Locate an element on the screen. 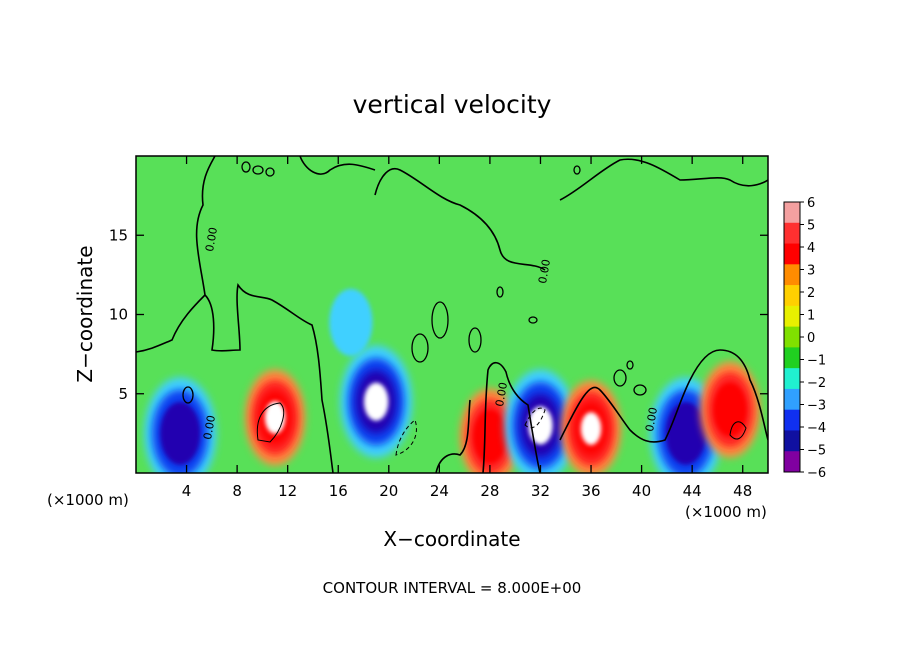 The height and width of the screenshot is (654, 904). x-tick-label-40: 40 is located at coordinates (641, 491).